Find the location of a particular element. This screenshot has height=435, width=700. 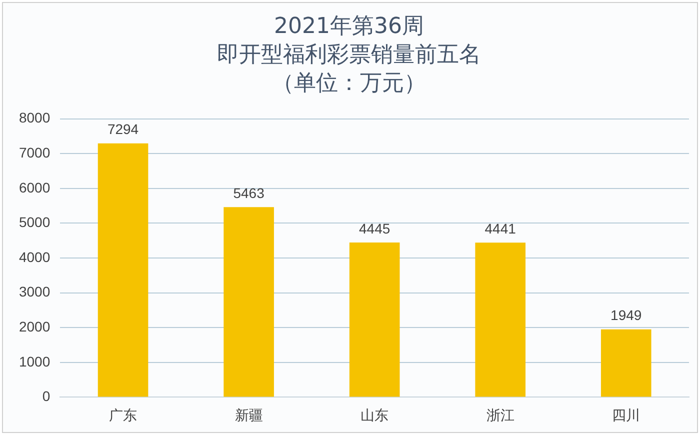

y-tick-label: 2000 is located at coordinates (34, 326).